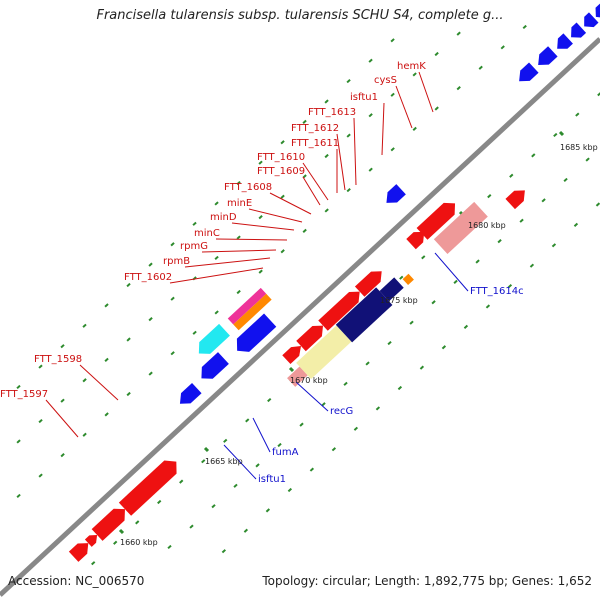  What do you see at coordinates (292, 355) in the screenshot?
I see `gene-rpmB` at bounding box center [292, 355].